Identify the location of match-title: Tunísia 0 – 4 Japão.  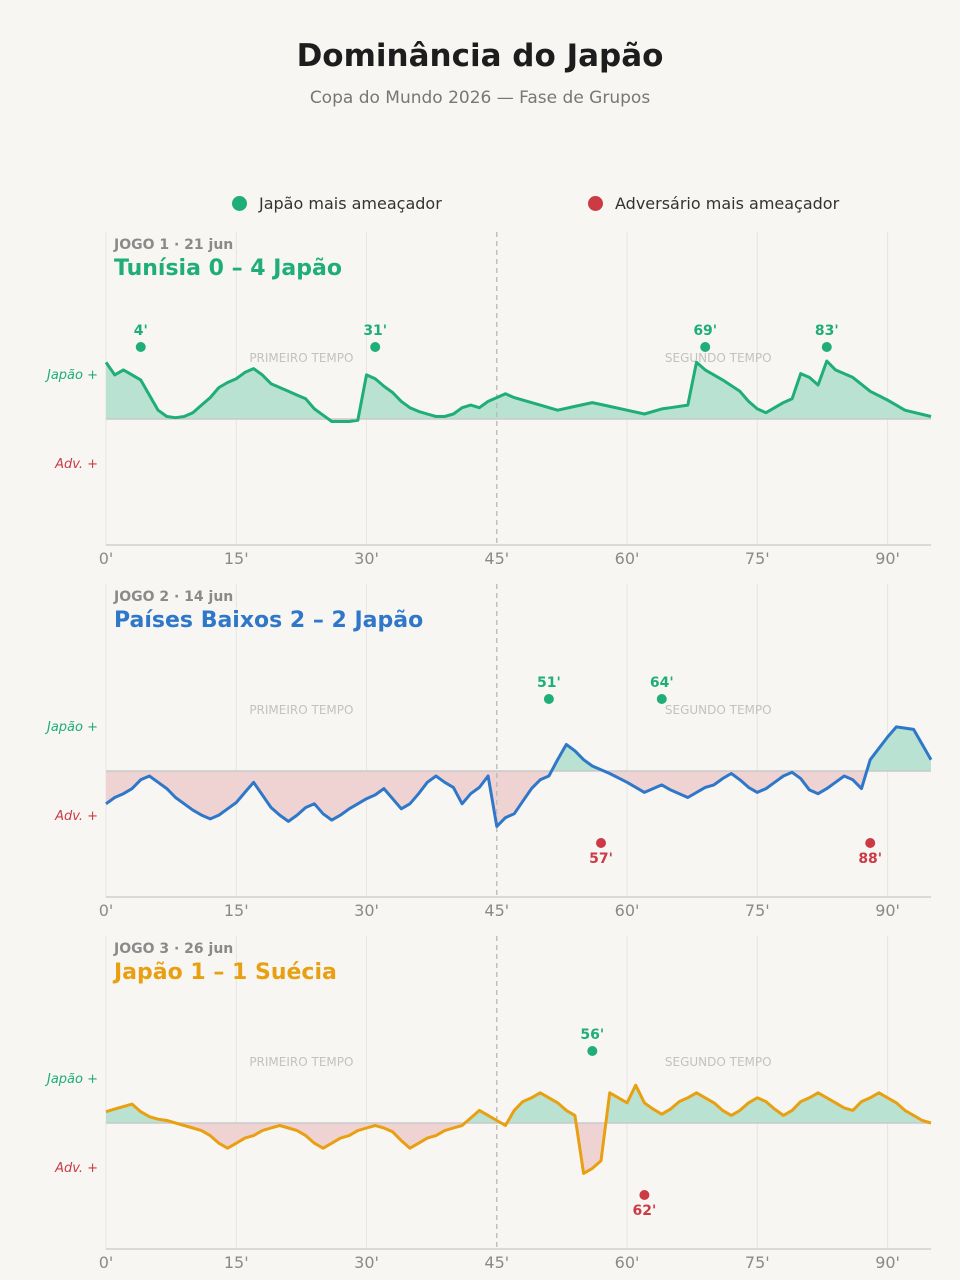
(228, 268).